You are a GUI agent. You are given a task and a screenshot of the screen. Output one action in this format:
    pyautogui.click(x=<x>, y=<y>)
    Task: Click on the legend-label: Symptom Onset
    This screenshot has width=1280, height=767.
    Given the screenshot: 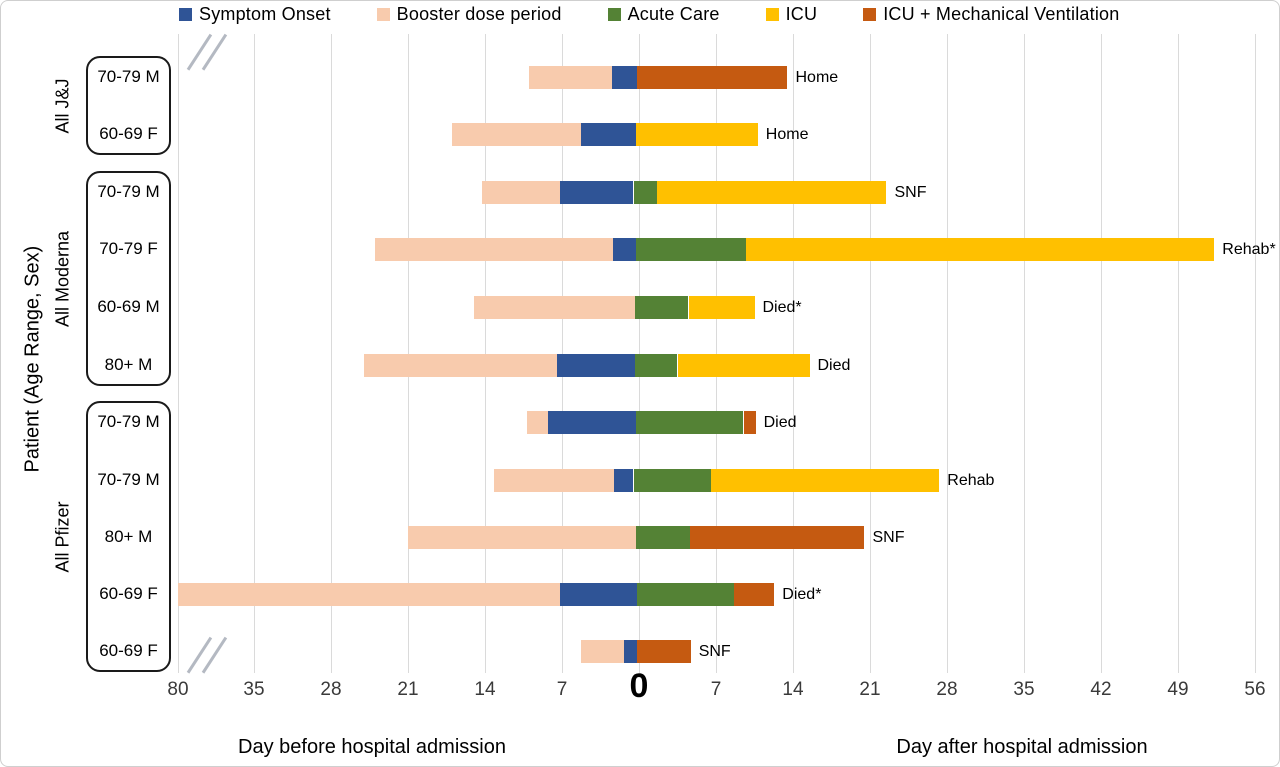 What is the action you would take?
    pyautogui.click(x=265, y=14)
    